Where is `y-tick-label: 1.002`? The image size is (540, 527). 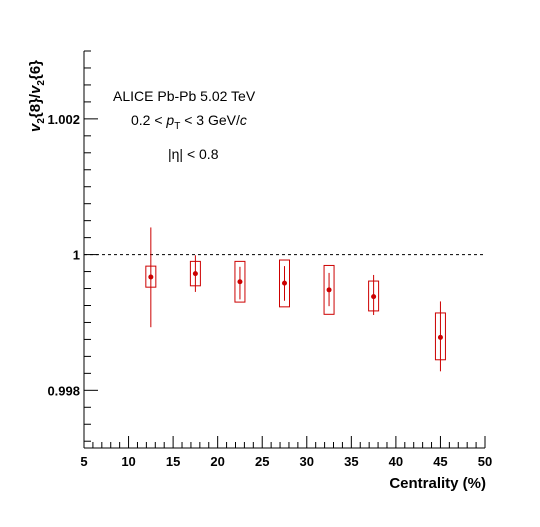
y-tick-label: 1.002 is located at coordinates (63, 119).